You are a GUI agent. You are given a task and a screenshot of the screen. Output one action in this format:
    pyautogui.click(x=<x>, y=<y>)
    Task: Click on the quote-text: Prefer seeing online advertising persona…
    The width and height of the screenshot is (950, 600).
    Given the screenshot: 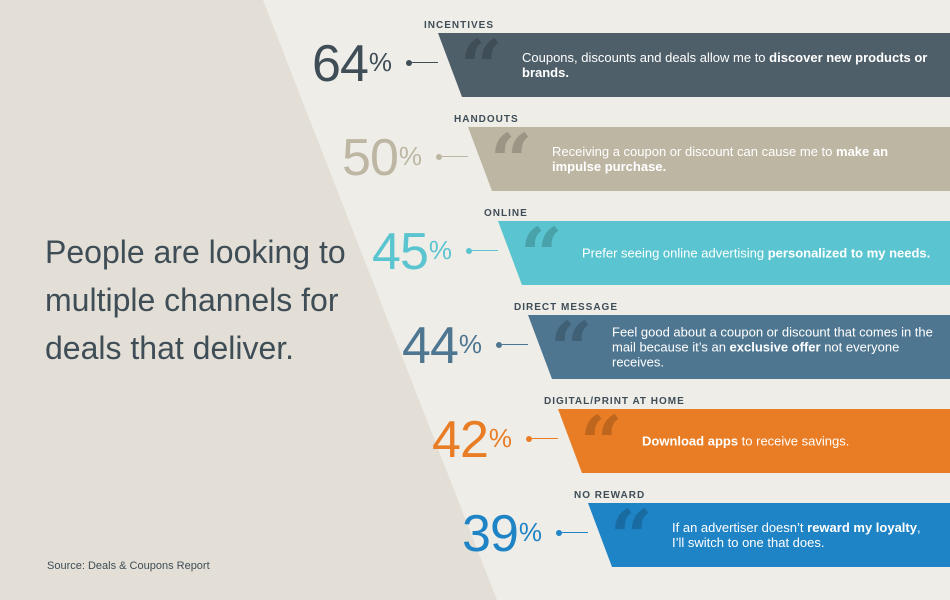 What is the action you would take?
    pyautogui.click(x=758, y=253)
    